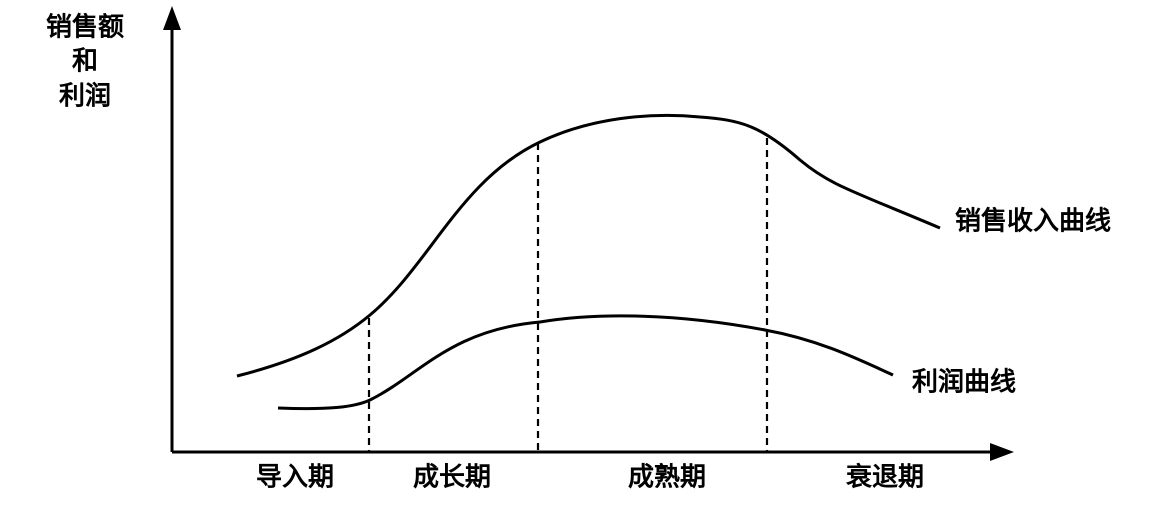  I want to click on stage-label: 成熟期, so click(667, 477).